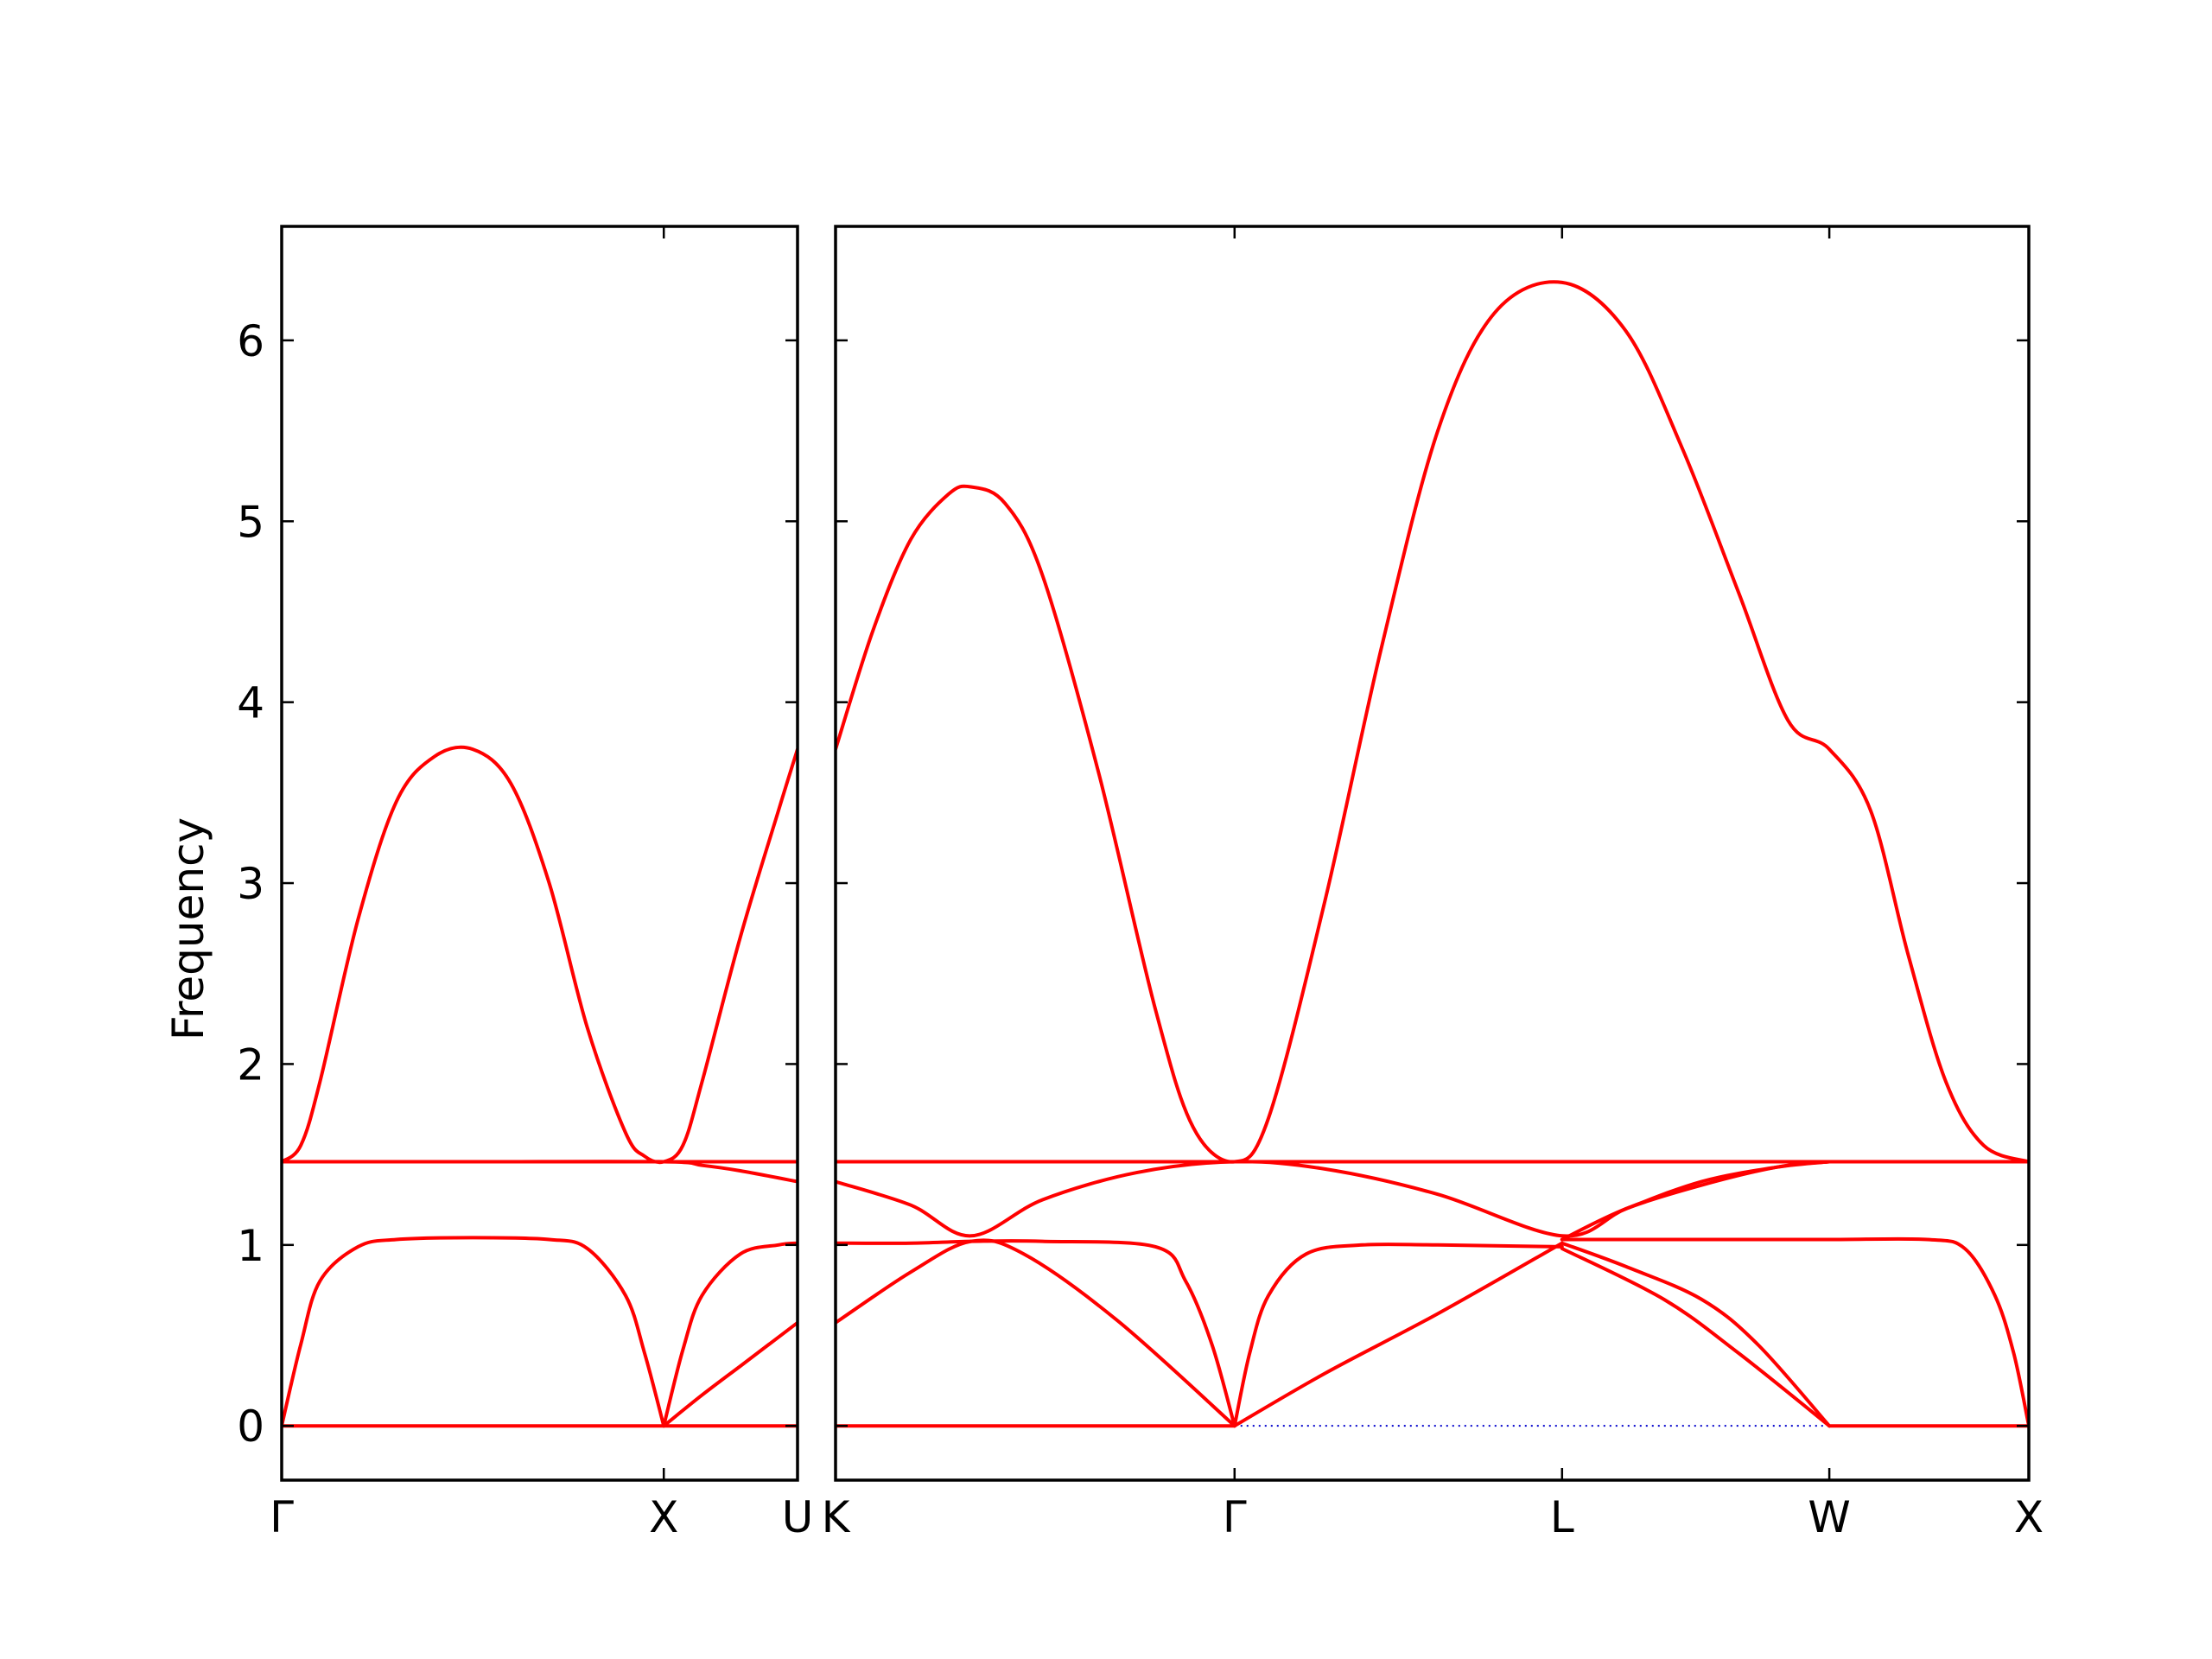 The width and height of the screenshot is (2212, 1659). What do you see at coordinates (250, 703) in the screenshot?
I see `y-tick-label: 4` at bounding box center [250, 703].